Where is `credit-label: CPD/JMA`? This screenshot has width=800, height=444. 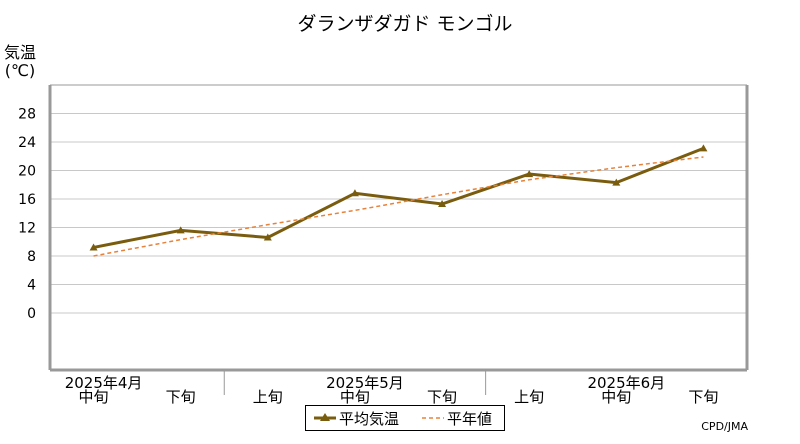 credit-label: CPD/JMA is located at coordinates (724, 426).